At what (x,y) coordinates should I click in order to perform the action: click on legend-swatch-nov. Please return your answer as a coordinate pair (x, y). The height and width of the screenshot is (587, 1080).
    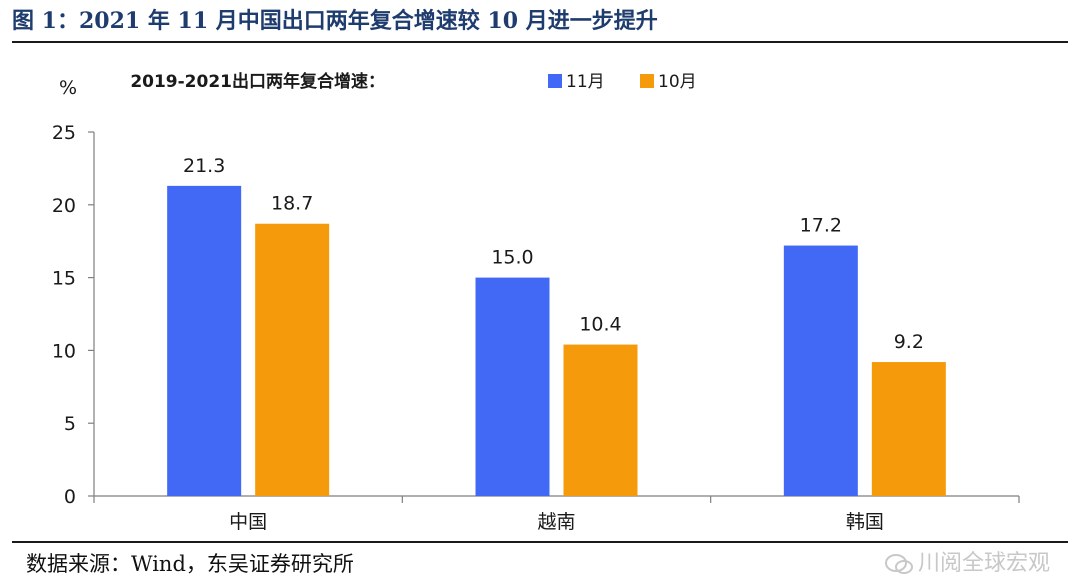
    Looking at the image, I should click on (555, 81).